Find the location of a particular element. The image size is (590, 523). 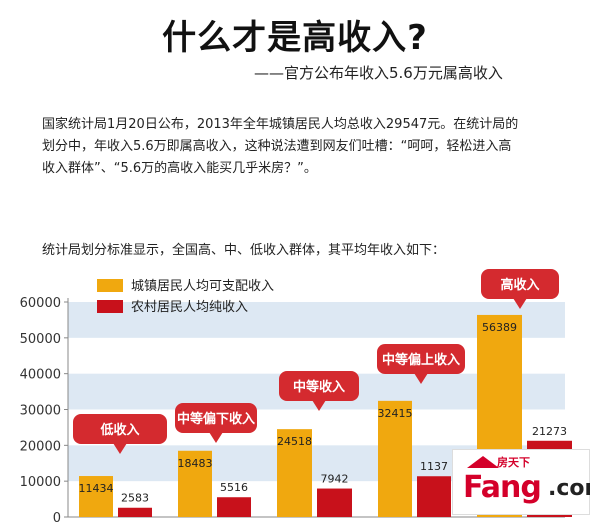

category-label: 高收入 is located at coordinates (519, 285).